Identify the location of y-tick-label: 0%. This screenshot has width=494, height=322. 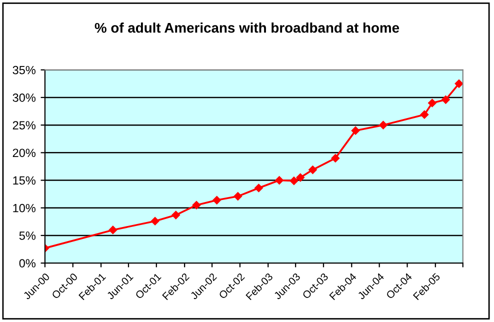
(27, 263).